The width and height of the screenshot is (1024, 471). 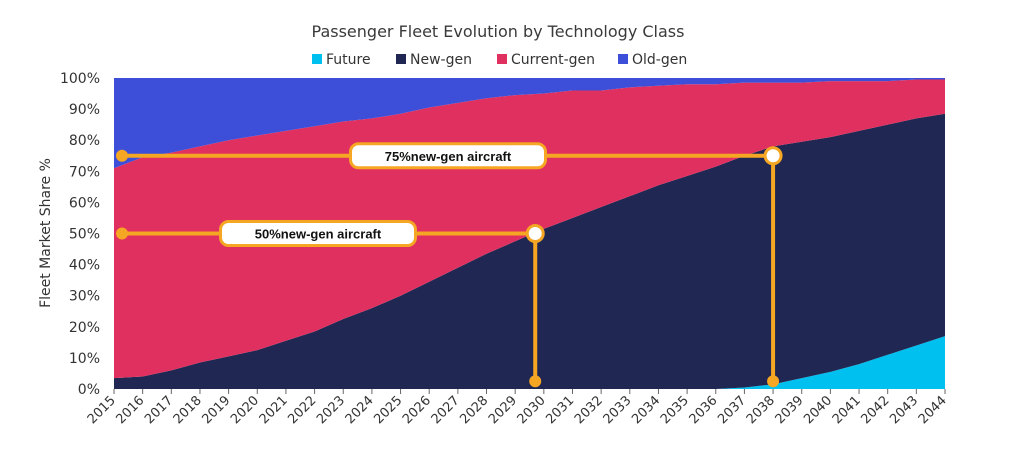 What do you see at coordinates (84, 141) in the screenshot?
I see `y-tick-label: 80%` at bounding box center [84, 141].